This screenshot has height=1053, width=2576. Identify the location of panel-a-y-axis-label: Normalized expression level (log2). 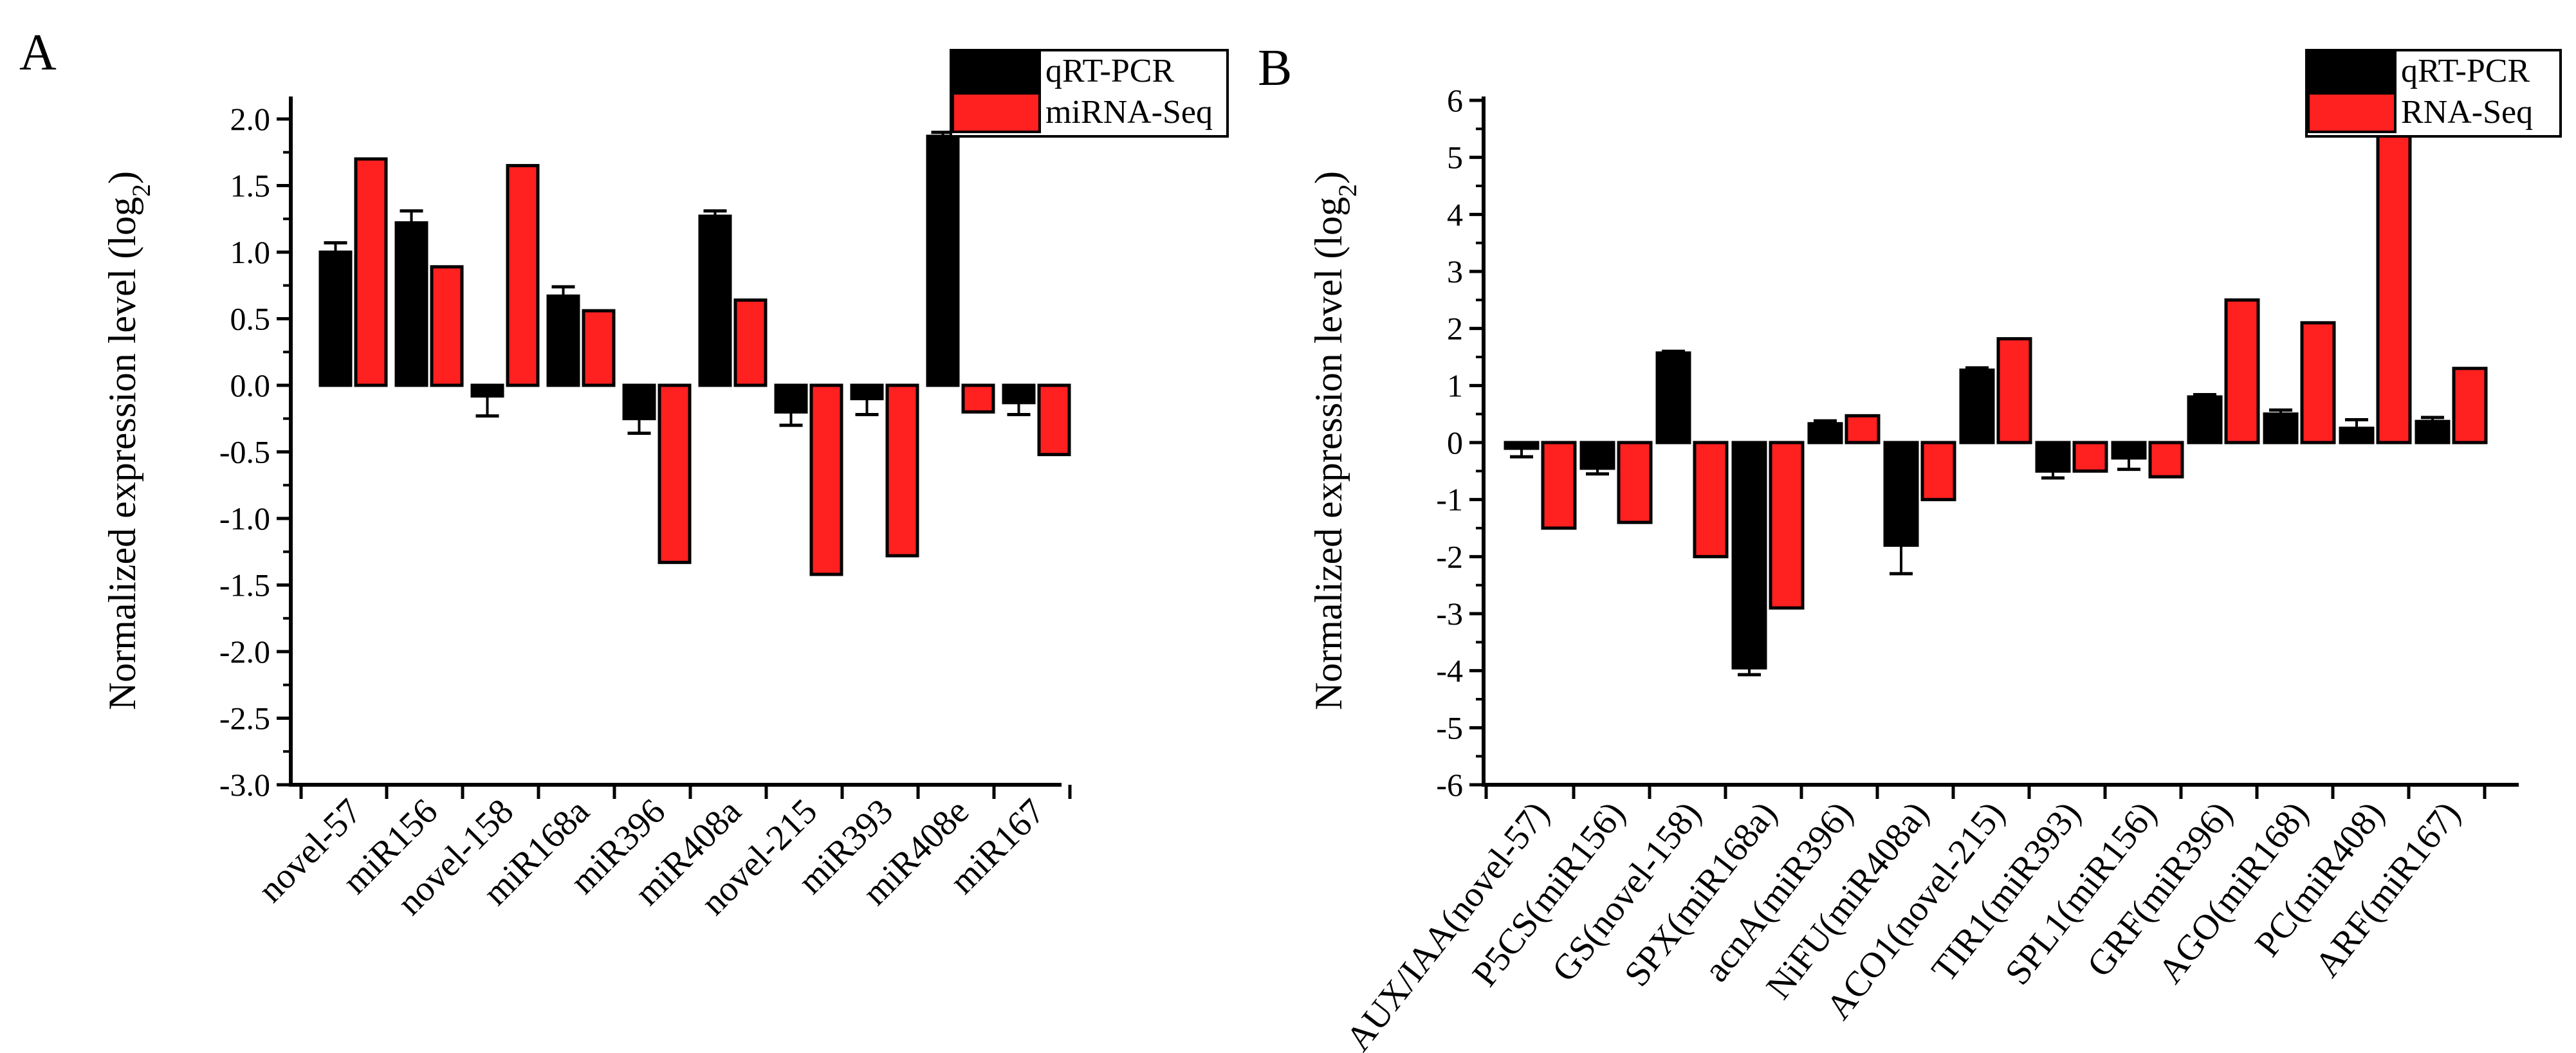
(128, 441).